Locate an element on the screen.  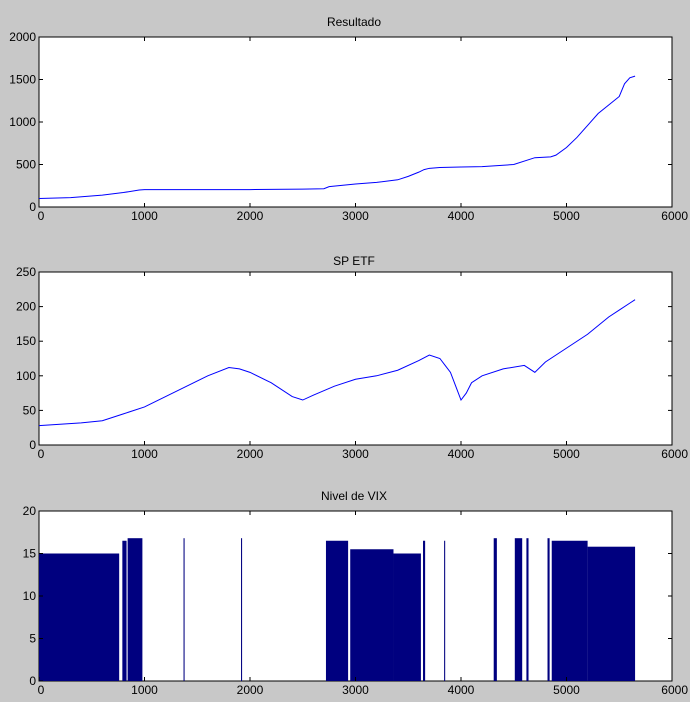
y-tick-label: 2000 is located at coordinates (22, 37).